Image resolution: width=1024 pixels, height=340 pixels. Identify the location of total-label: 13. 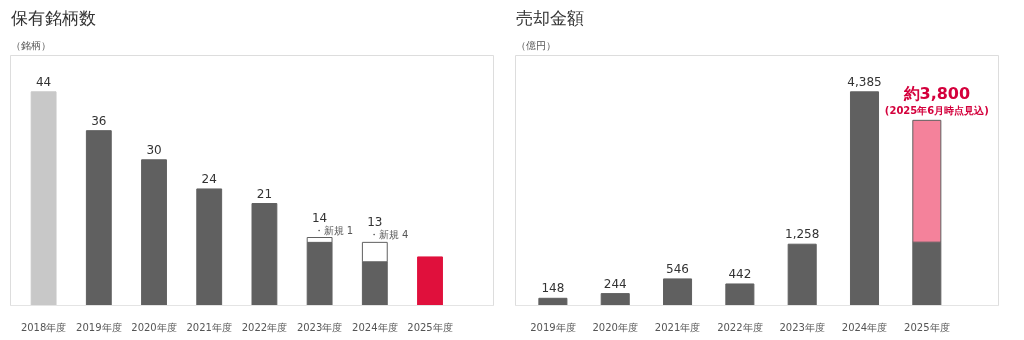
(375, 222).